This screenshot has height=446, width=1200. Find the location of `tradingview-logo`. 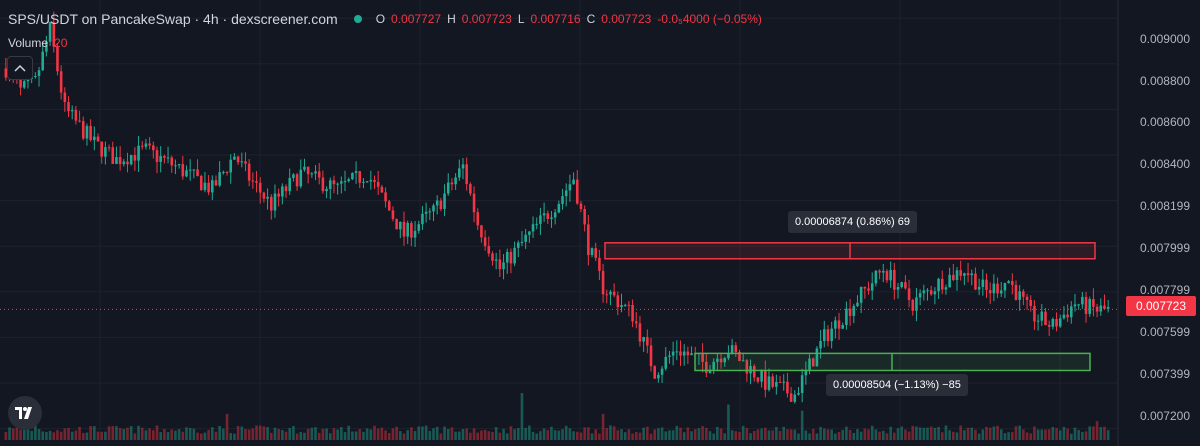

tradingview-logo is located at coordinates (25, 413).